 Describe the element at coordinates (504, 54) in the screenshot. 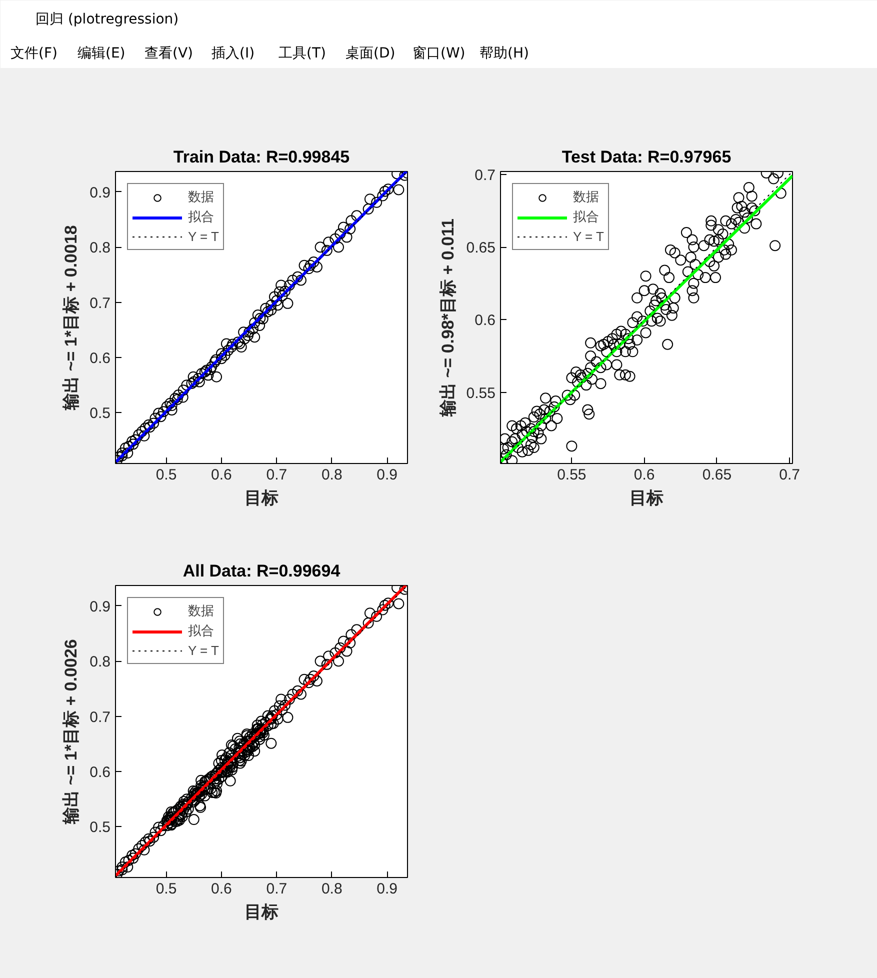

I see `text: 帮助(H)` at that location.